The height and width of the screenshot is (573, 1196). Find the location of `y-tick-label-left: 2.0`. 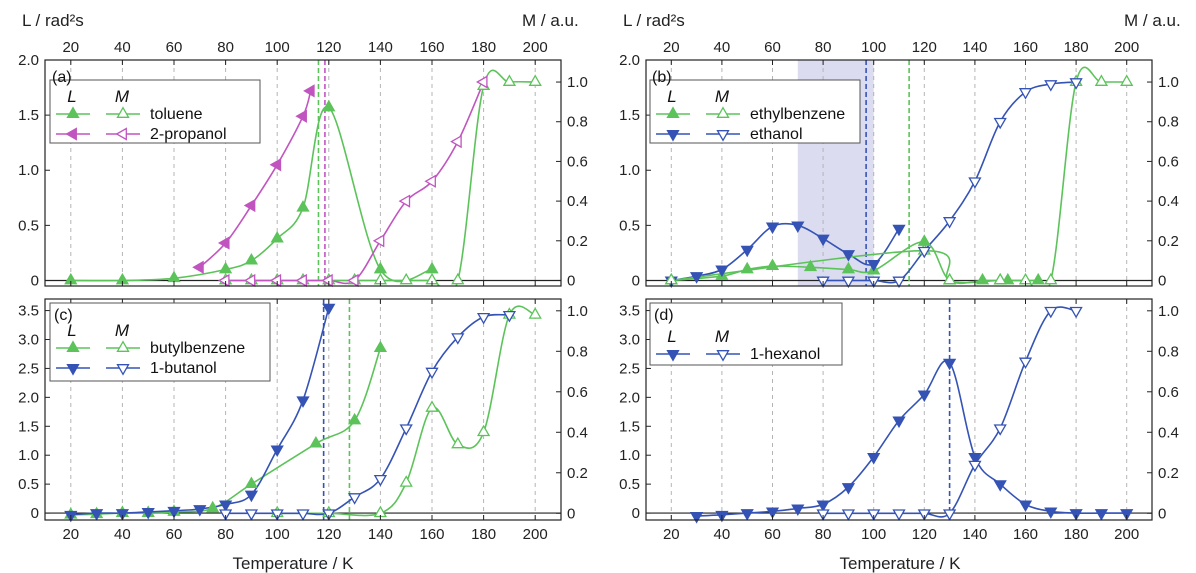

y-tick-label-left: 2.0 is located at coordinates (28, 397).